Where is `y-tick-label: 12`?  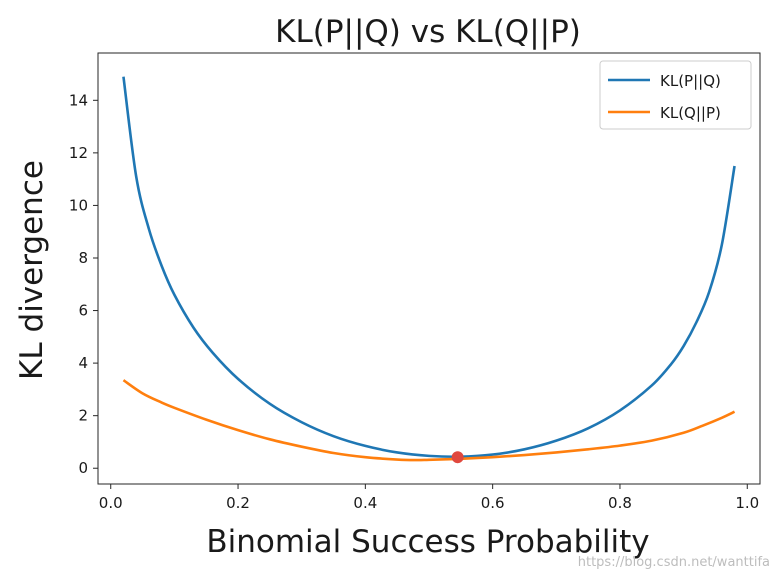 y-tick-label: 12 is located at coordinates (78, 153).